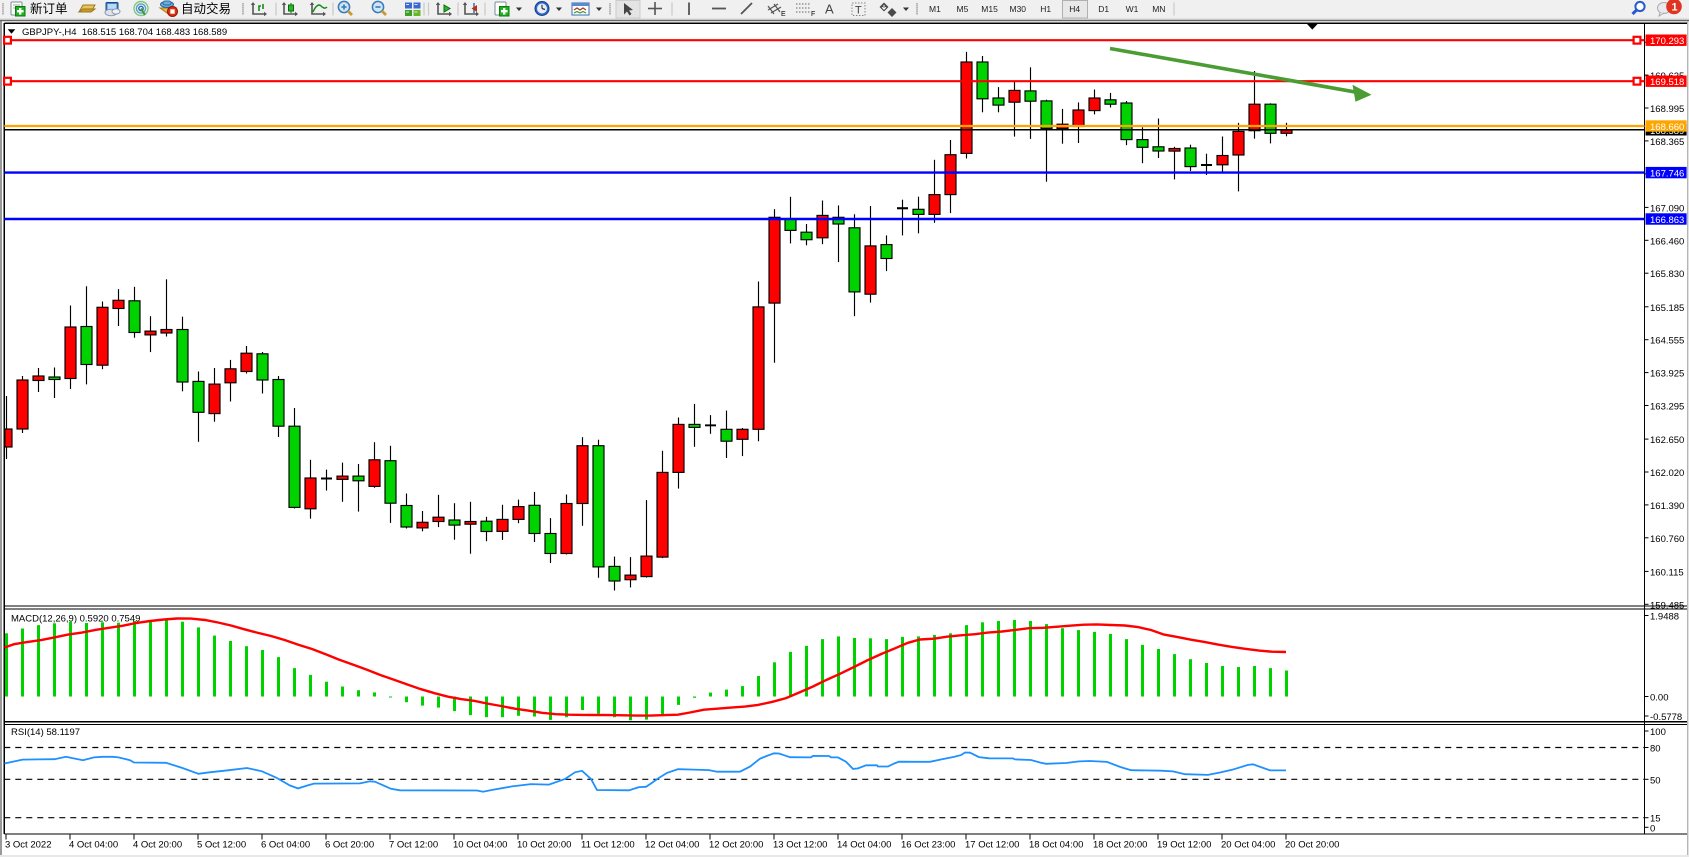  Describe the element at coordinates (1652, 828) in the screenshot. I see `svg-text: 0` at that location.